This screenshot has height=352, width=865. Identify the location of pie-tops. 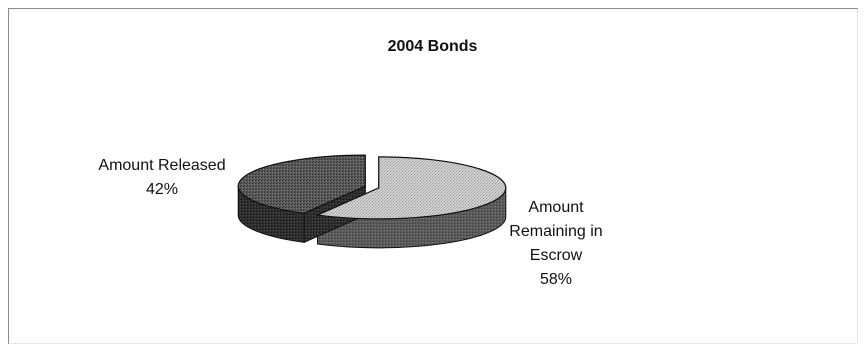
(372, 187).